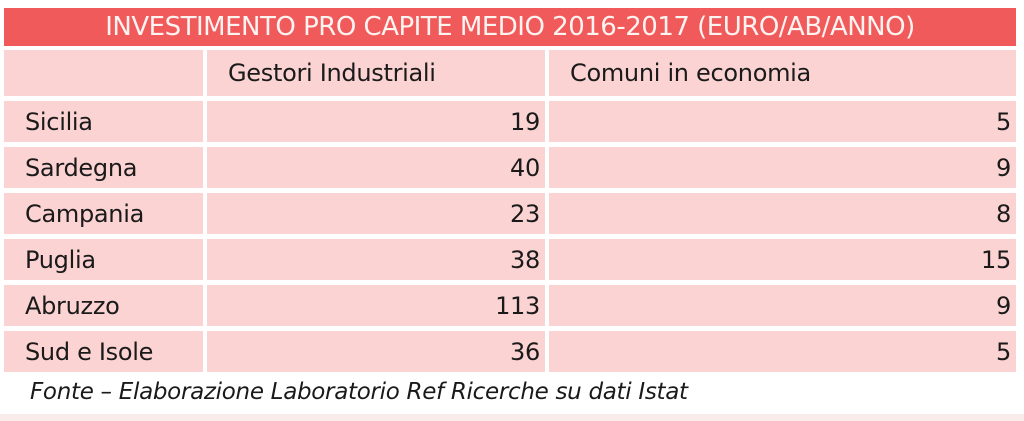 The image size is (1024, 421). I want to click on comuni-value: 8, so click(782, 213).